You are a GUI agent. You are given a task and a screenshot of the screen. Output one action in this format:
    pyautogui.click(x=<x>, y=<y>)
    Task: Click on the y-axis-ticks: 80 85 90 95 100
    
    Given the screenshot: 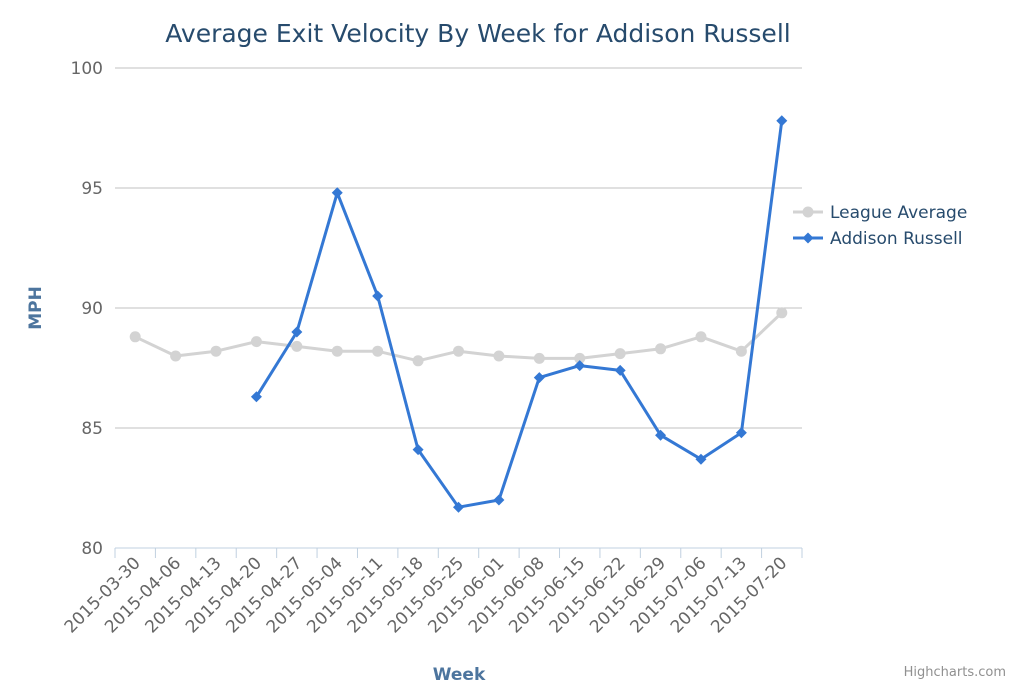 What is the action you would take?
    pyautogui.click(x=87, y=309)
    